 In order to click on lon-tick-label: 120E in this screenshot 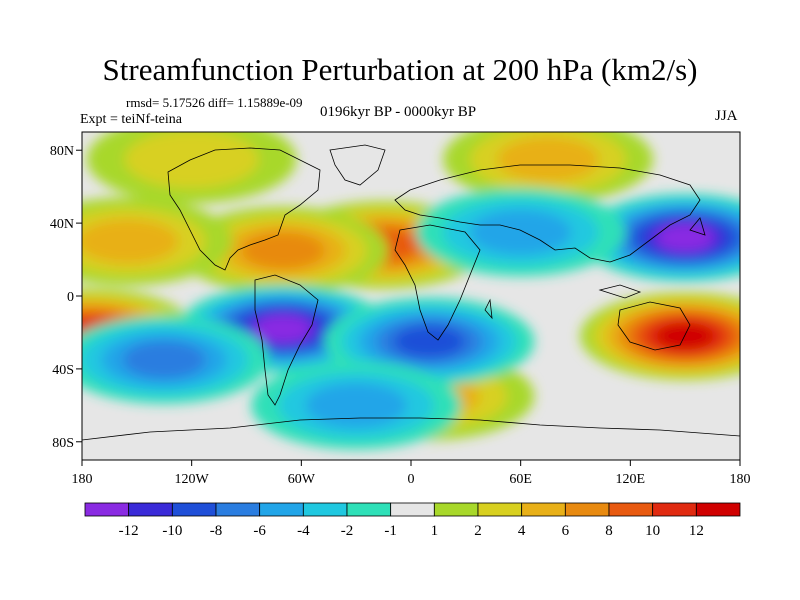, I will do `click(631, 479)`.